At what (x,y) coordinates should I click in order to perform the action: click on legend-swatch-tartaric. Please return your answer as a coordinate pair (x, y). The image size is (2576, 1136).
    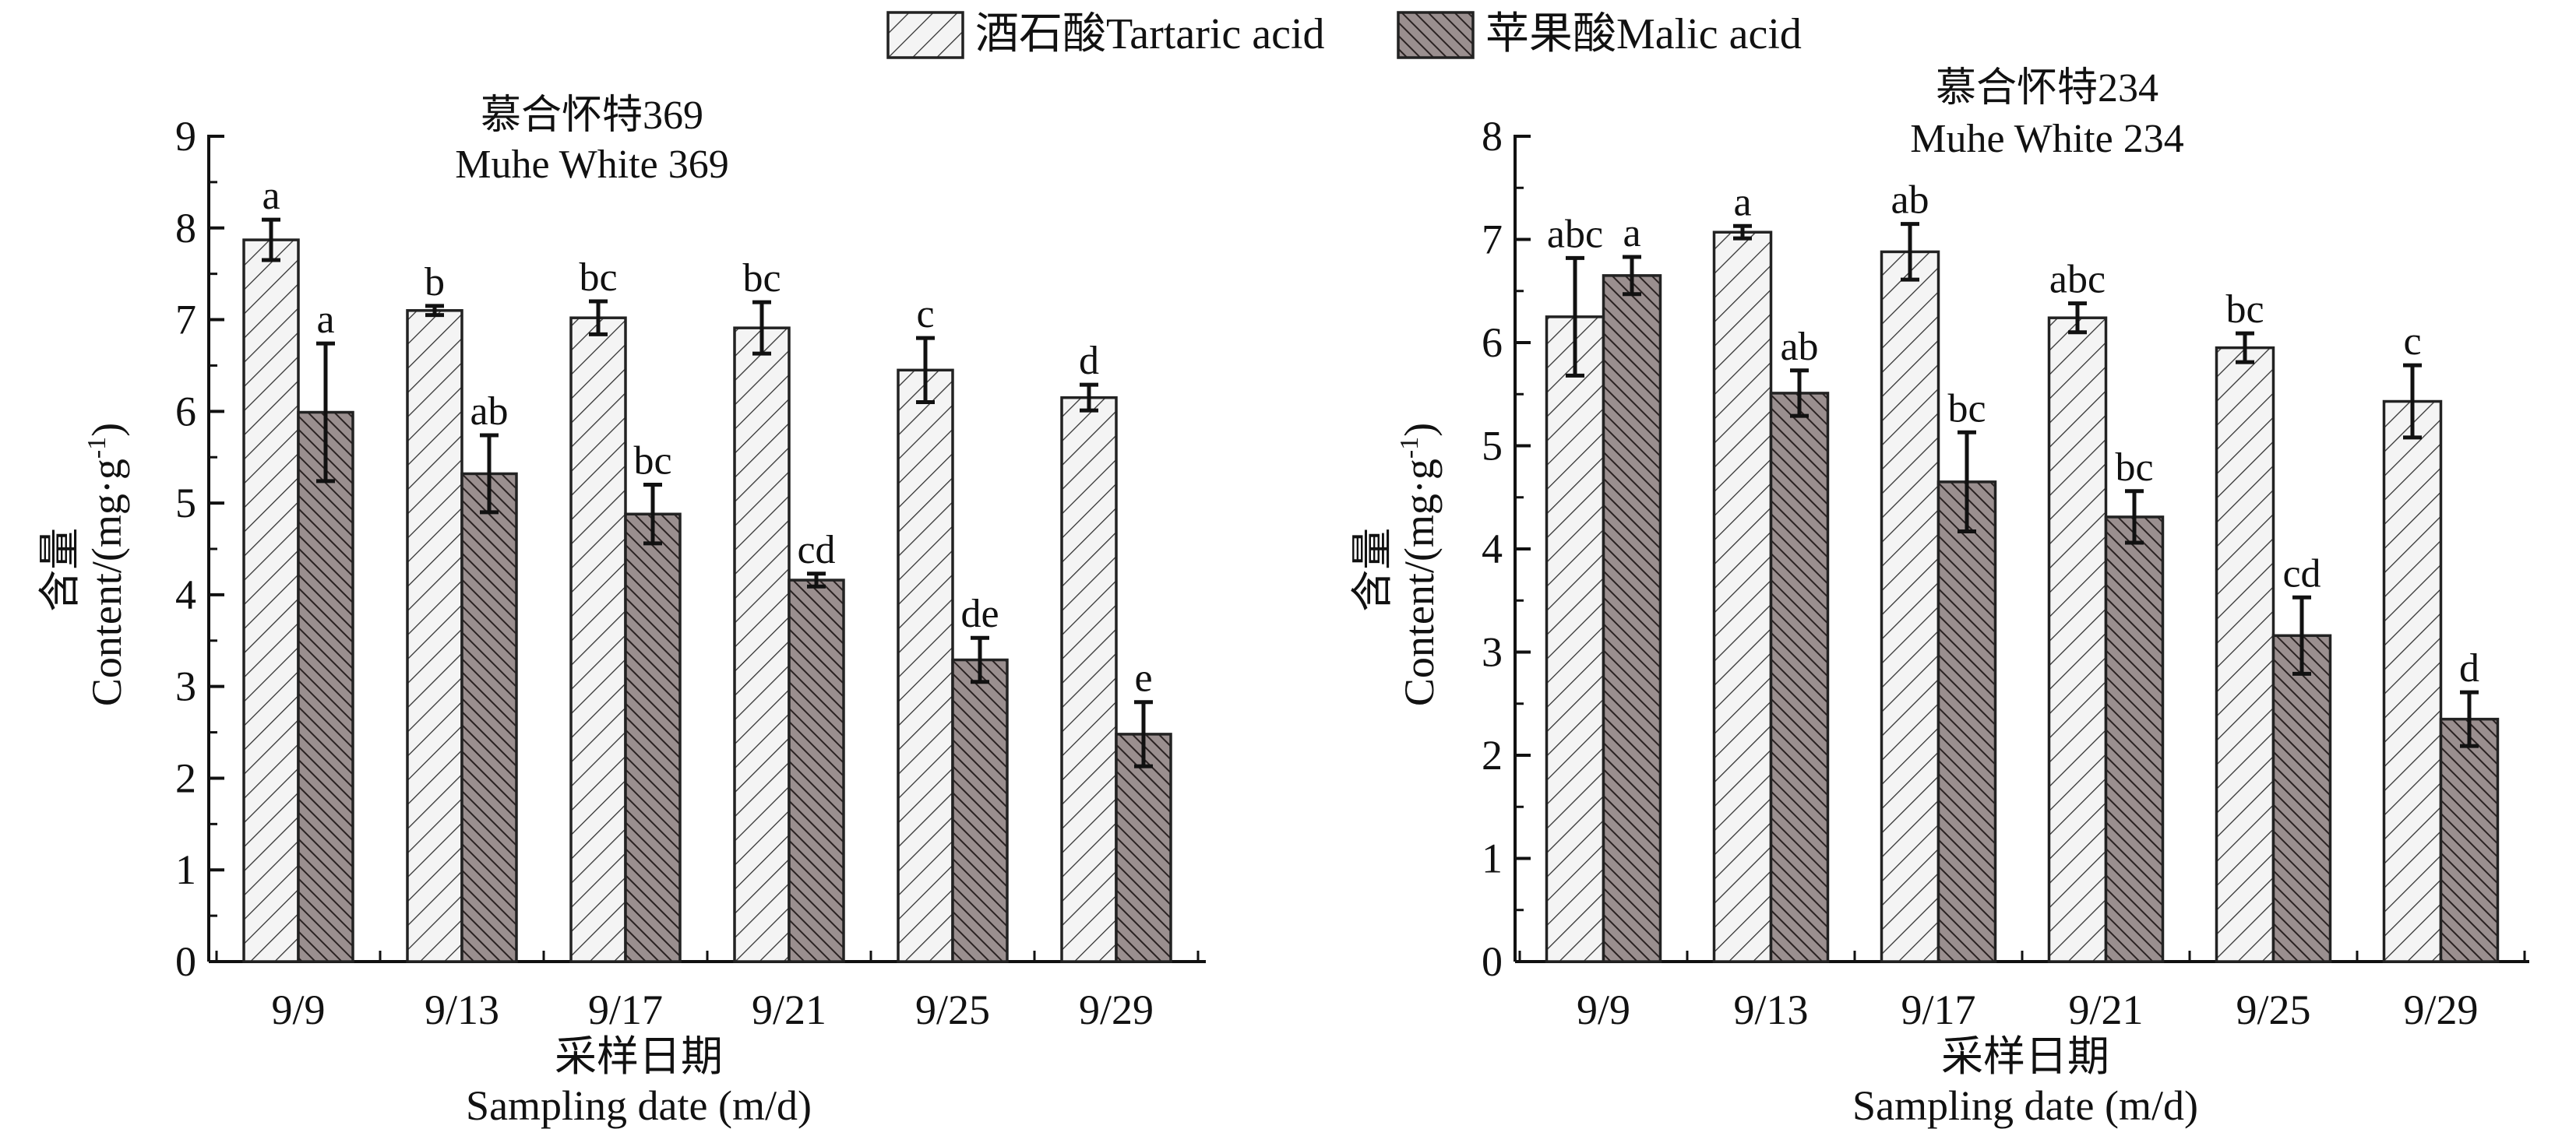
    Looking at the image, I should click on (925, 35).